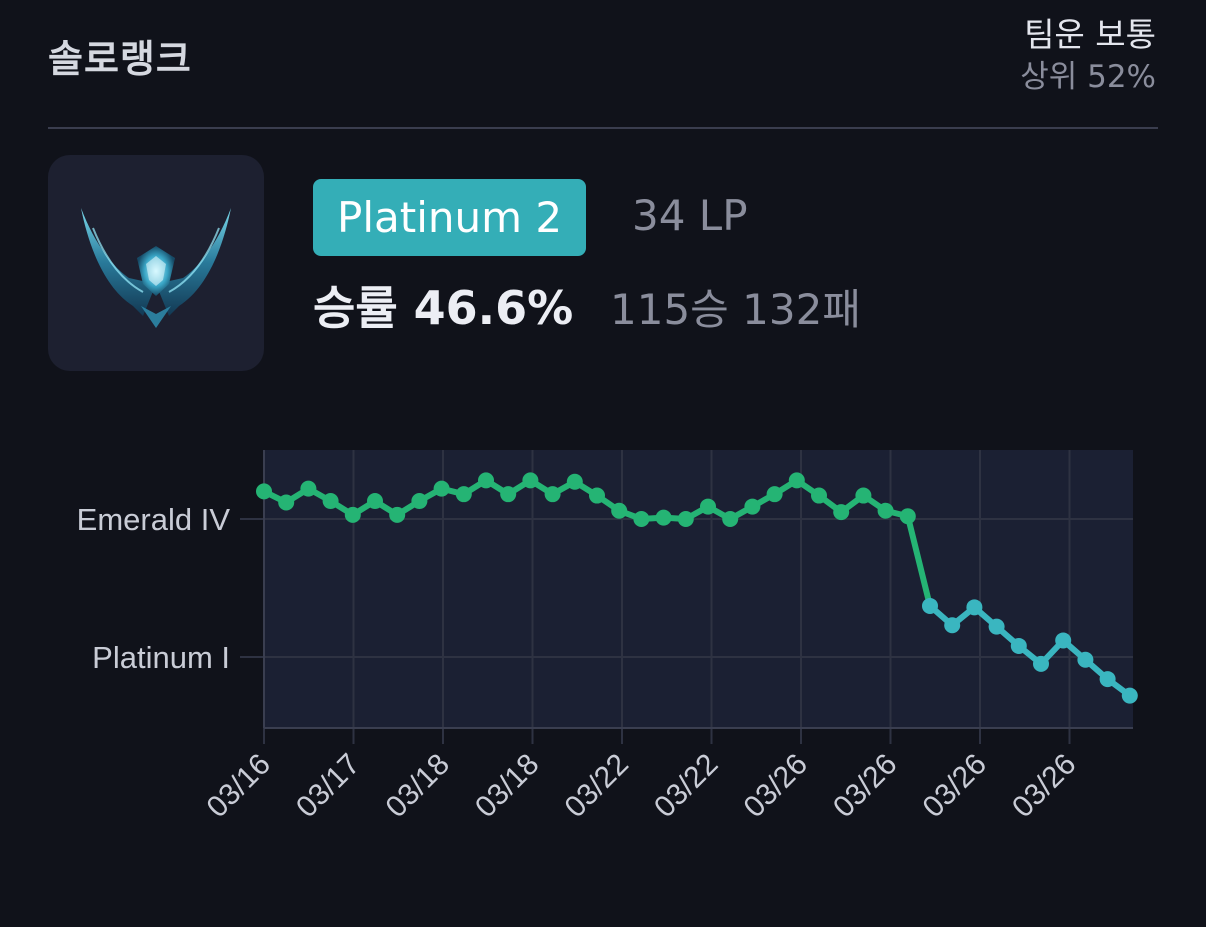  I want to click on y-tick-label: Emerald IV, so click(154, 519).